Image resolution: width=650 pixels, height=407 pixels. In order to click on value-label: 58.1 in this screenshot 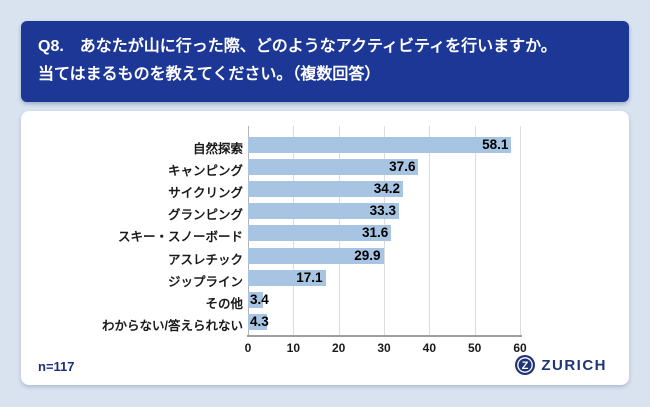, I will do `click(495, 145)`.